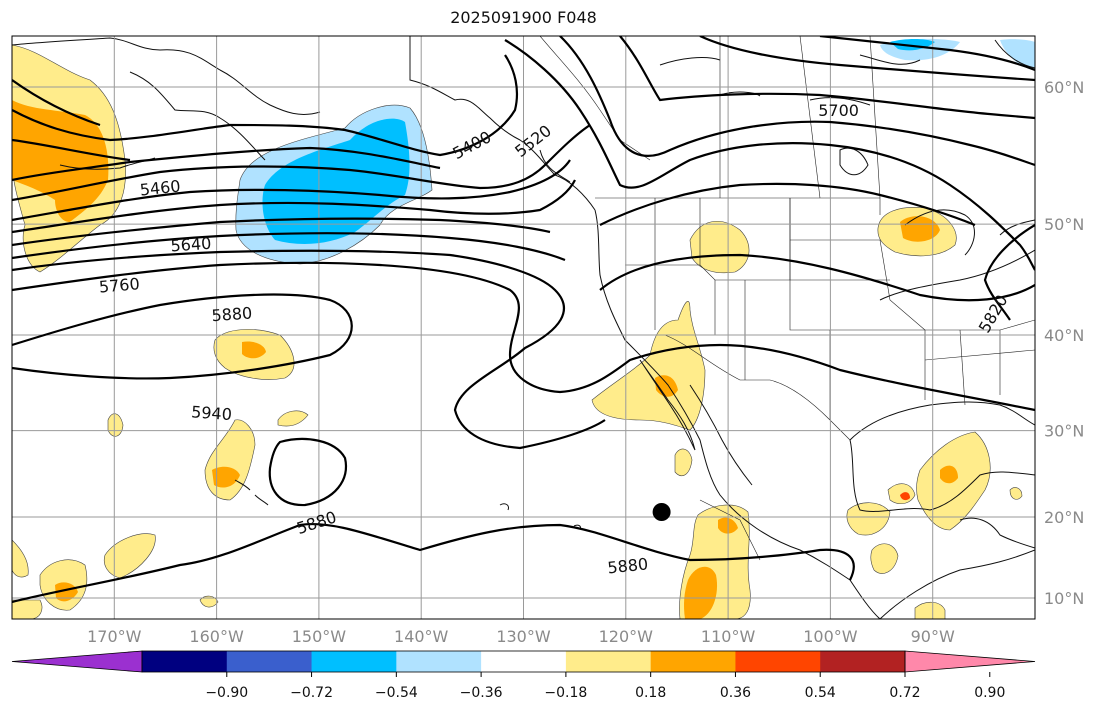 The width and height of the screenshot is (1105, 712). Describe the element at coordinates (820, 693) in the screenshot. I see `colorbar-tick-label: 0.54` at that location.